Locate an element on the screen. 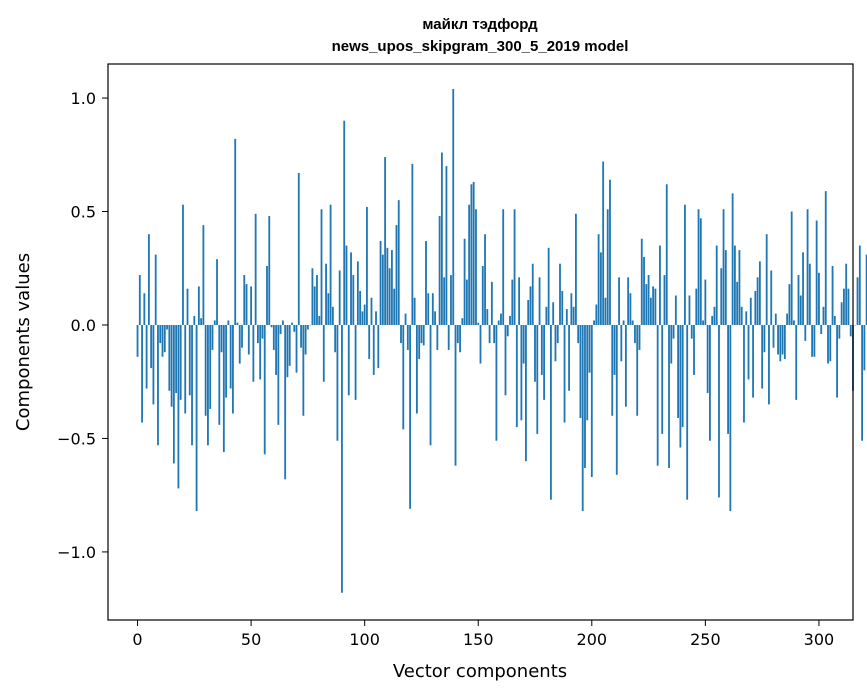  x-tick-label: 200 is located at coordinates (592, 639).